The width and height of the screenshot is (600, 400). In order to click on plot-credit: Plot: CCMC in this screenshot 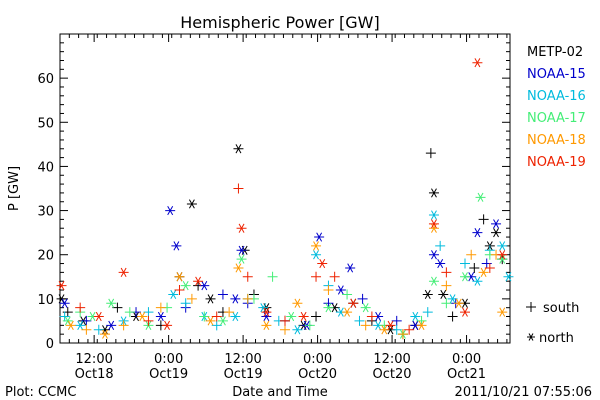, I will do `click(40, 392)`.